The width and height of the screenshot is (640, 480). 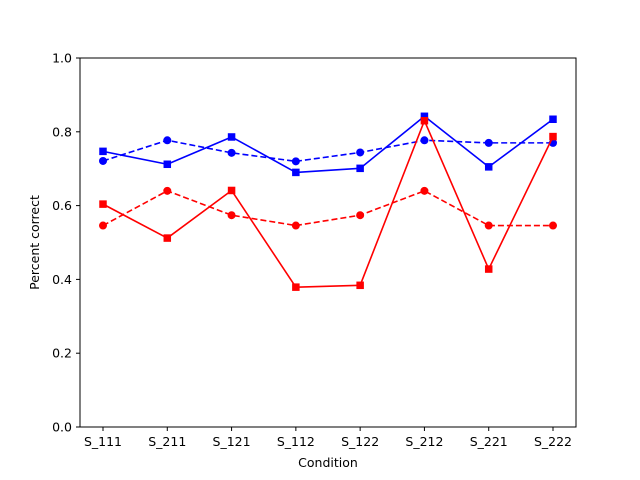 What do you see at coordinates (62, 279) in the screenshot?
I see `y-tick-label: 0.4` at bounding box center [62, 279].